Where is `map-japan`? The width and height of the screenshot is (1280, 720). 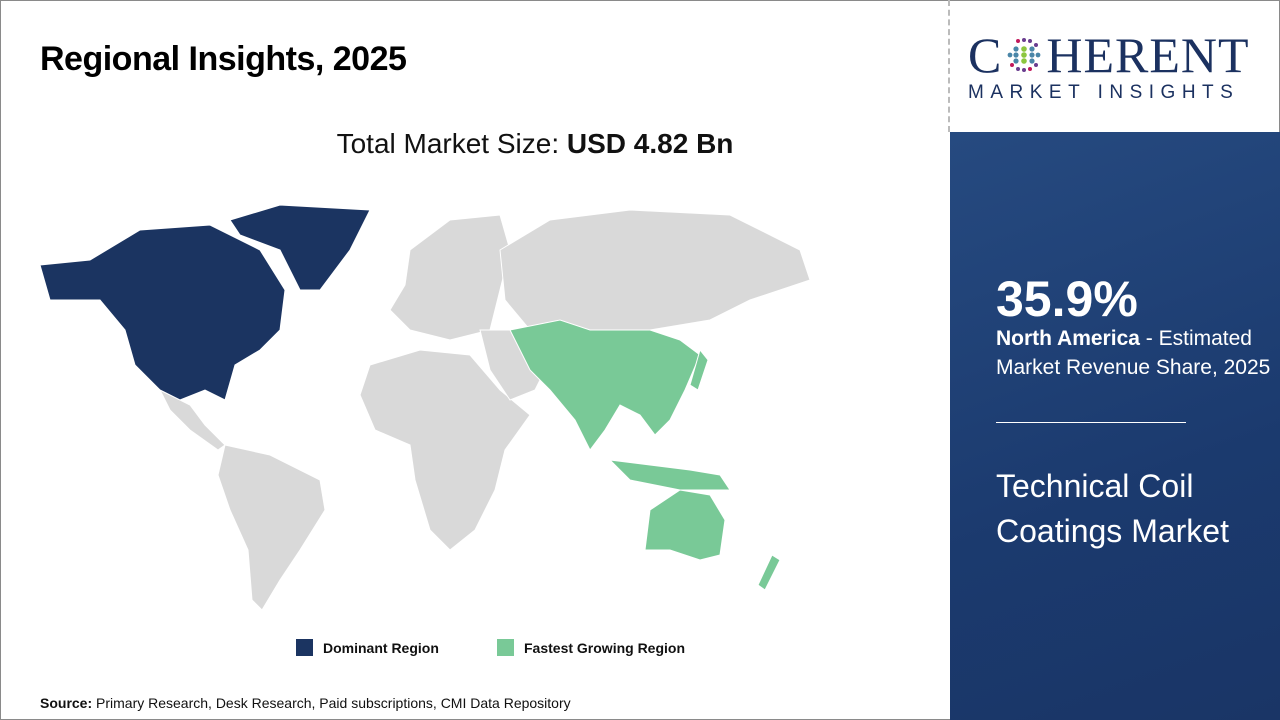
map-japan is located at coordinates (699, 369).